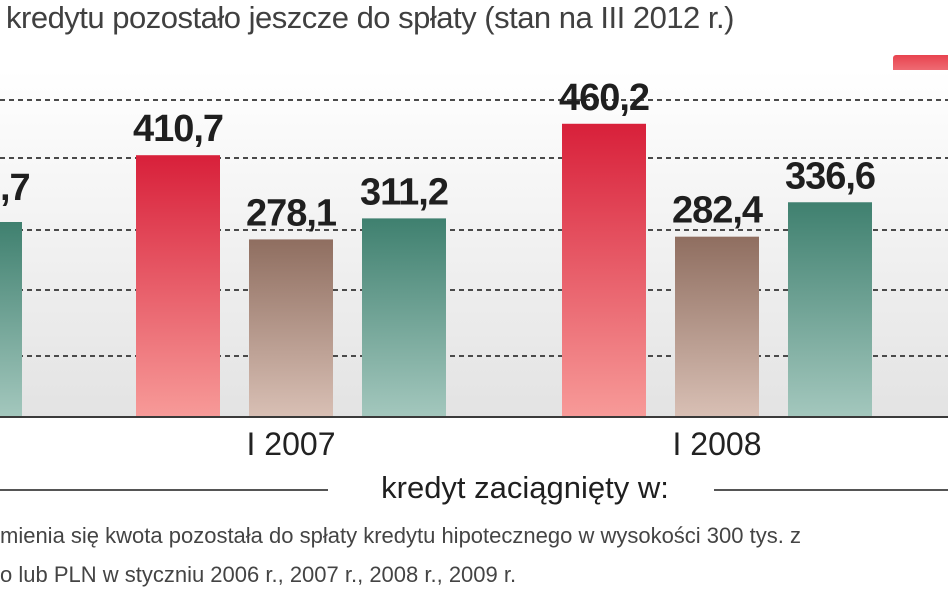 The height and width of the screenshot is (593, 948). I want to click on bar-value-label: 460,2, so click(604, 98).